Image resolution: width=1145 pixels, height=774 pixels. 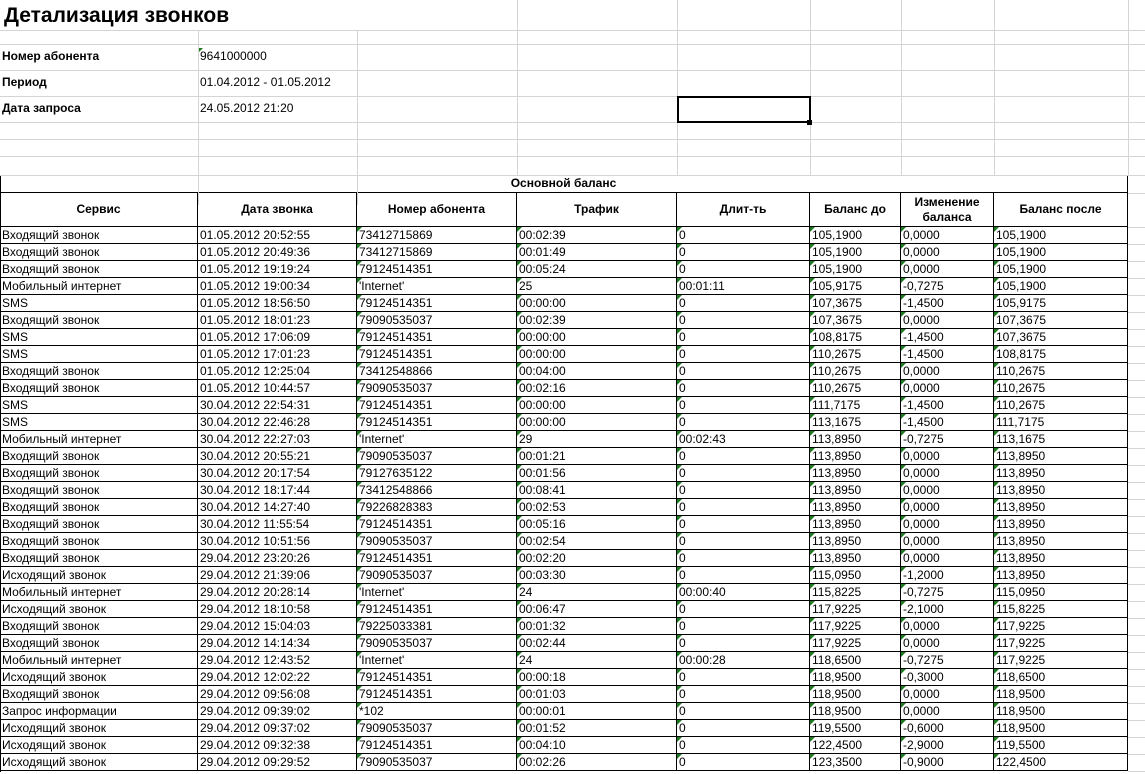 What do you see at coordinates (597, 660) in the screenshot?
I see `table-cell: 24` at bounding box center [597, 660].